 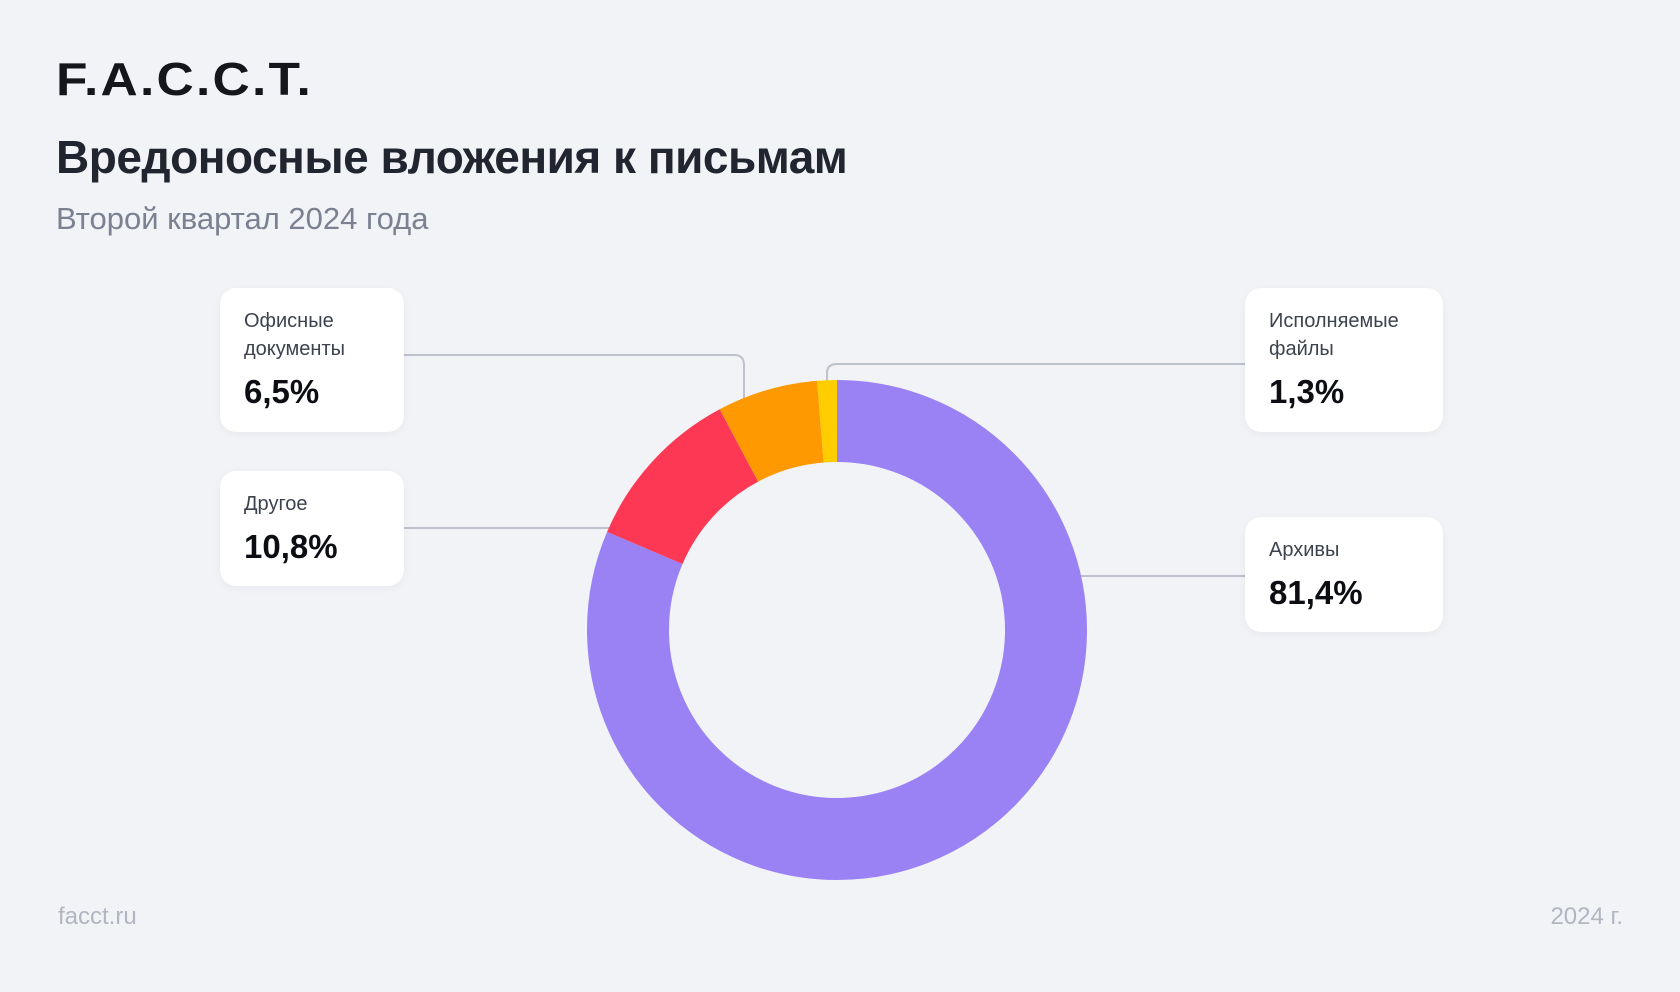 I want to click on facct-logo: F.A.C.C.T., so click(x=185, y=79).